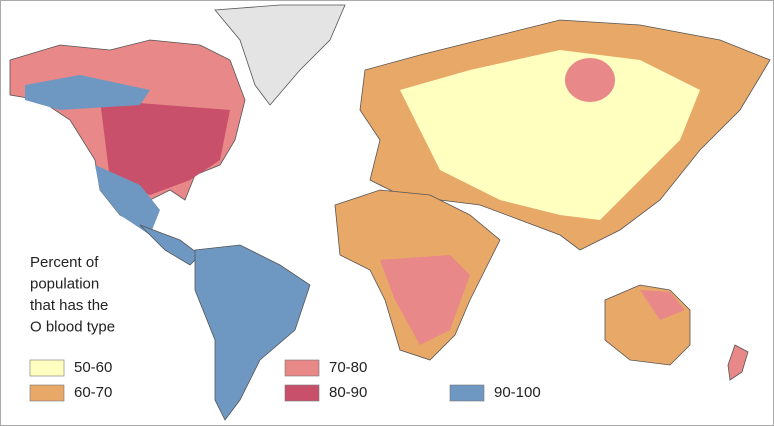 Image resolution: width=774 pixels, height=426 pixels. I want to click on legend-label: 50-60, so click(93, 367).